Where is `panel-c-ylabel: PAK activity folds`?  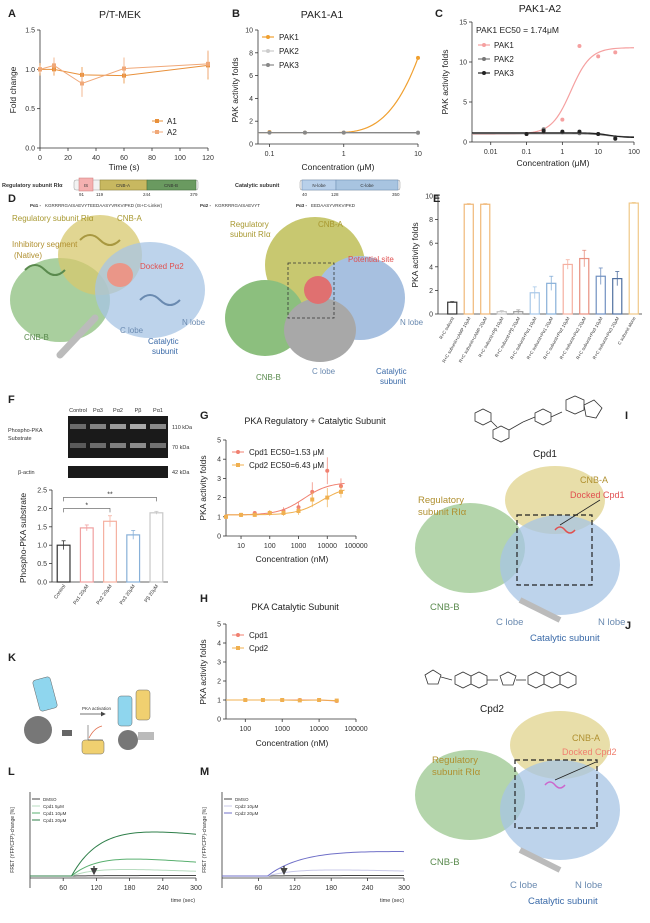 panel-c-ylabel: PAK activity folds is located at coordinates (445, 81).